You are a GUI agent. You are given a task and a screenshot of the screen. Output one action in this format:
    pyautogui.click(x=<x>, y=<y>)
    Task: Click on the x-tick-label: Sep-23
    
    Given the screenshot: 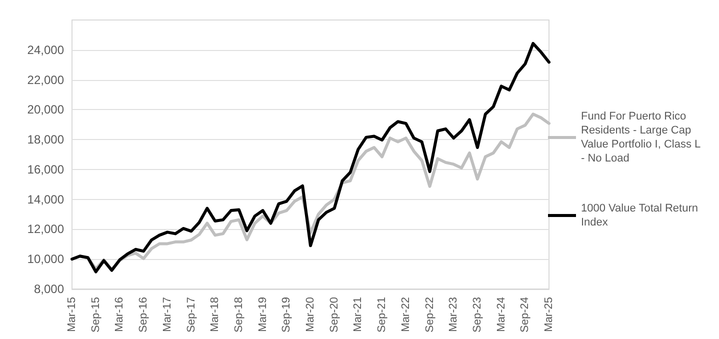 What is the action you would take?
    pyautogui.click(x=477, y=314)
    